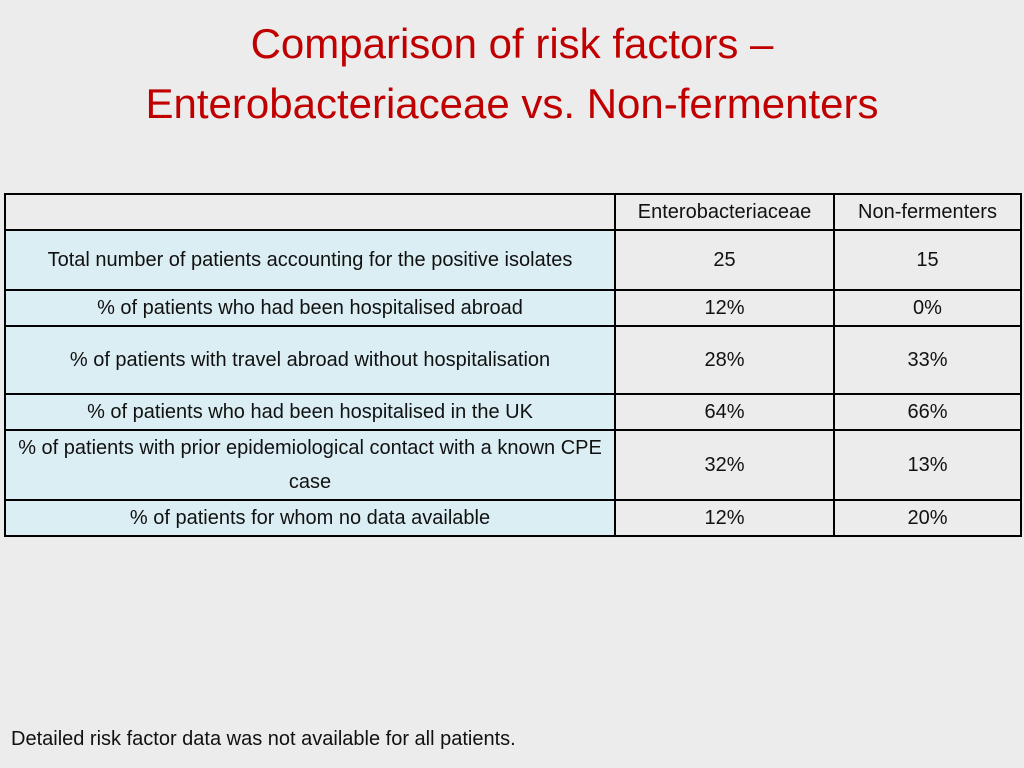 This screenshot has height=768, width=1024. What do you see at coordinates (927, 465) in the screenshot?
I see `non-fermenters-value: 13%` at bounding box center [927, 465].